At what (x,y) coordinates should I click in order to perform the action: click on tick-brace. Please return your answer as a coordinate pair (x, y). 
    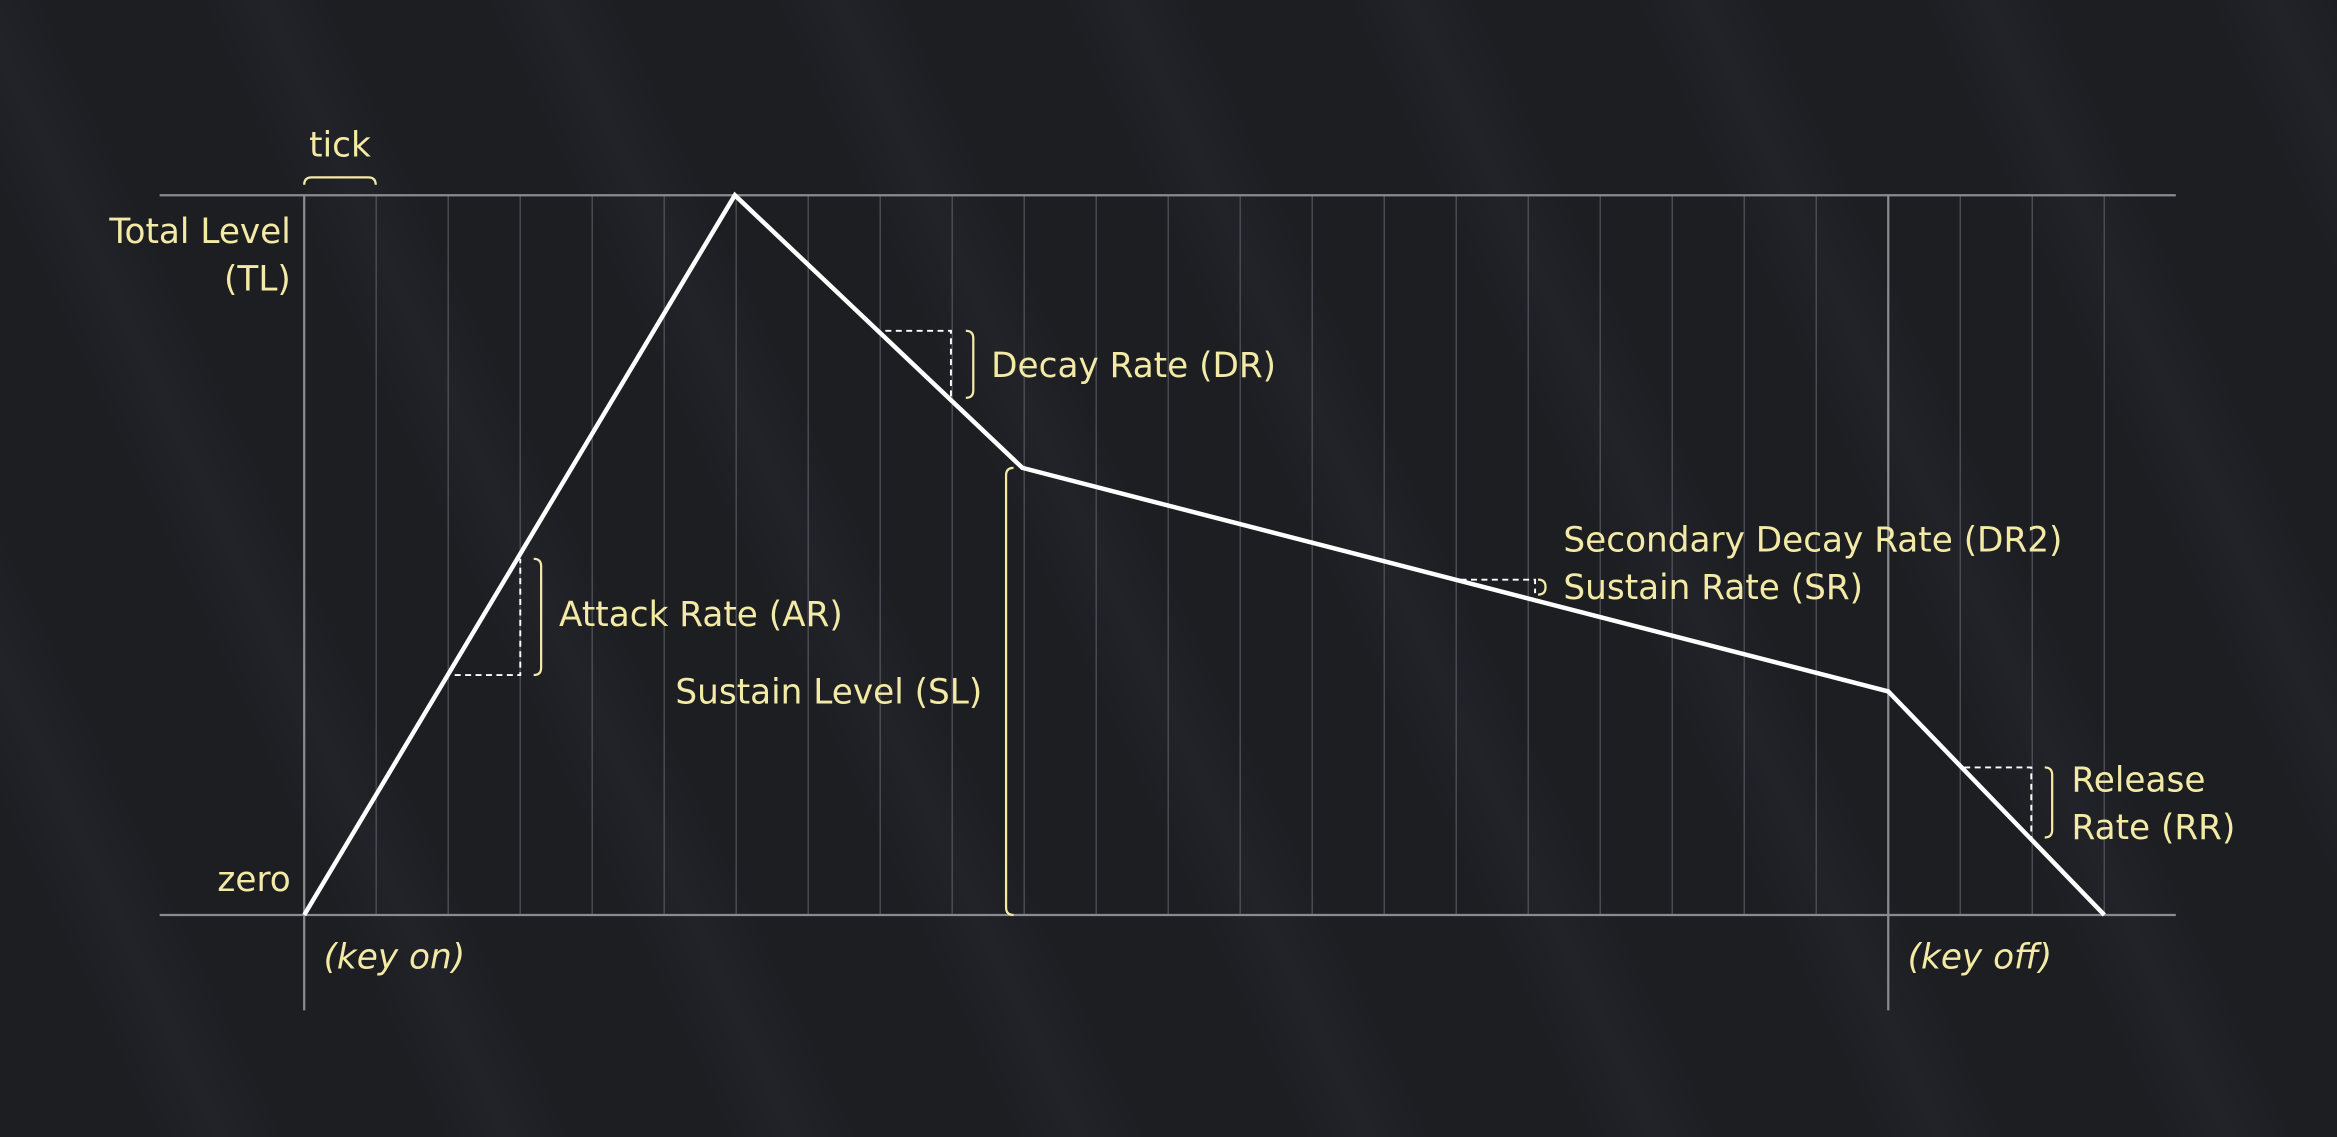
    Looking at the image, I should click on (340, 180).